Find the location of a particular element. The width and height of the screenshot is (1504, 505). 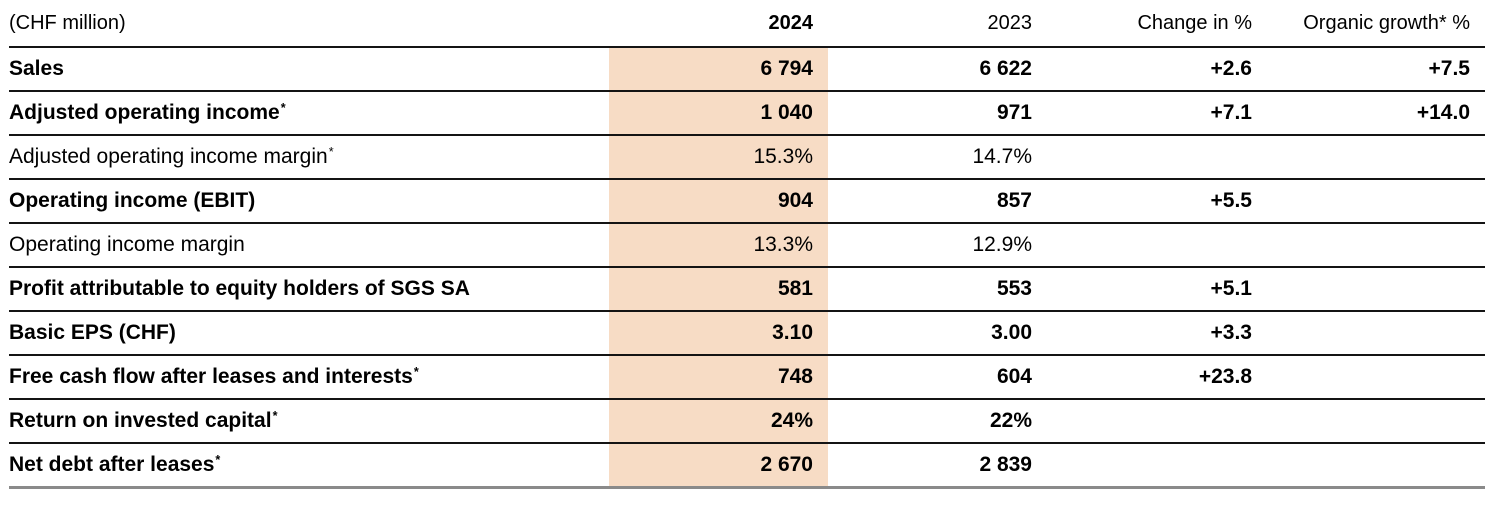

value-2024: 904 is located at coordinates (718, 201).